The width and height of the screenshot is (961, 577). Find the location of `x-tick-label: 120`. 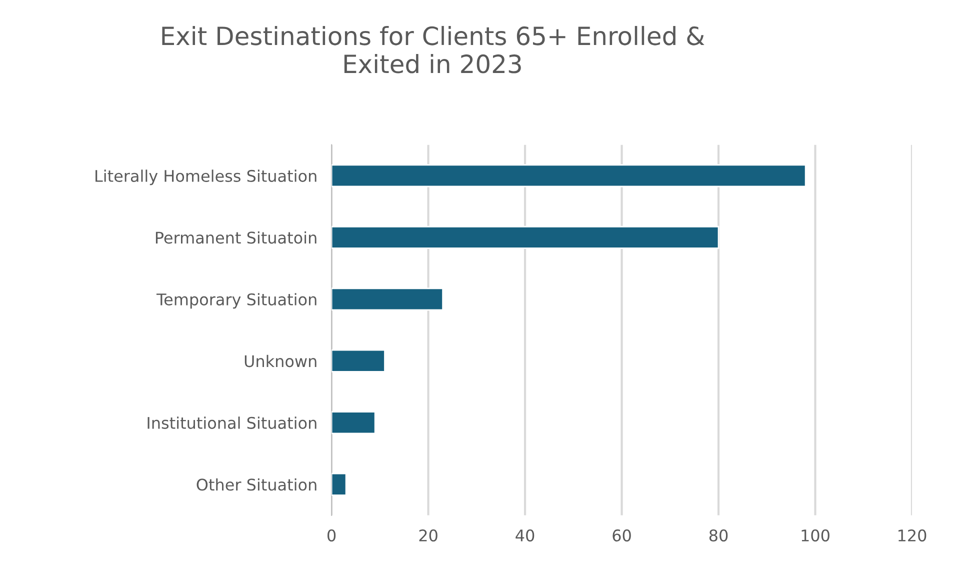

x-tick-label: 120 is located at coordinates (912, 535).